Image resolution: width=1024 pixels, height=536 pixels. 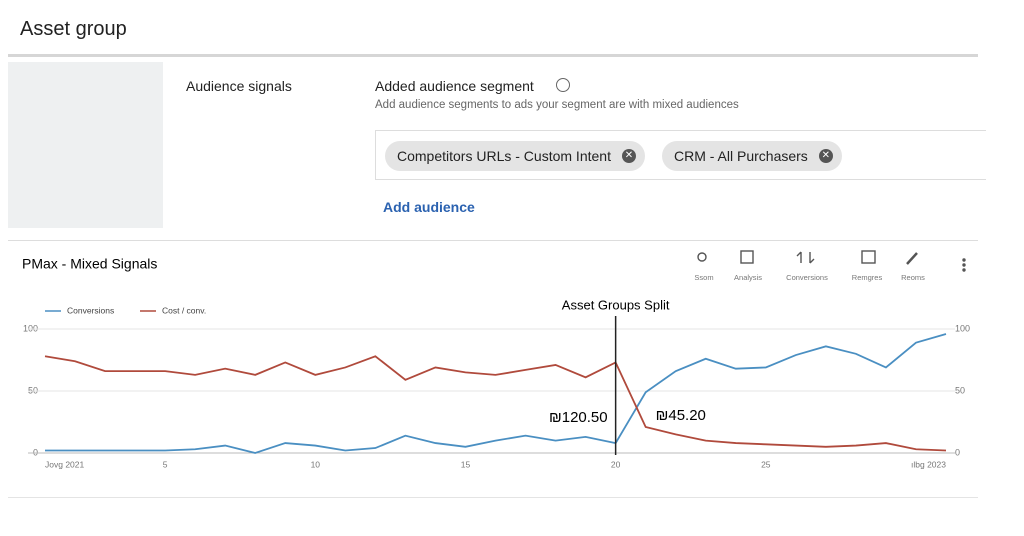 What do you see at coordinates (867, 277) in the screenshot?
I see `toolbar-label: Remgres` at bounding box center [867, 277].